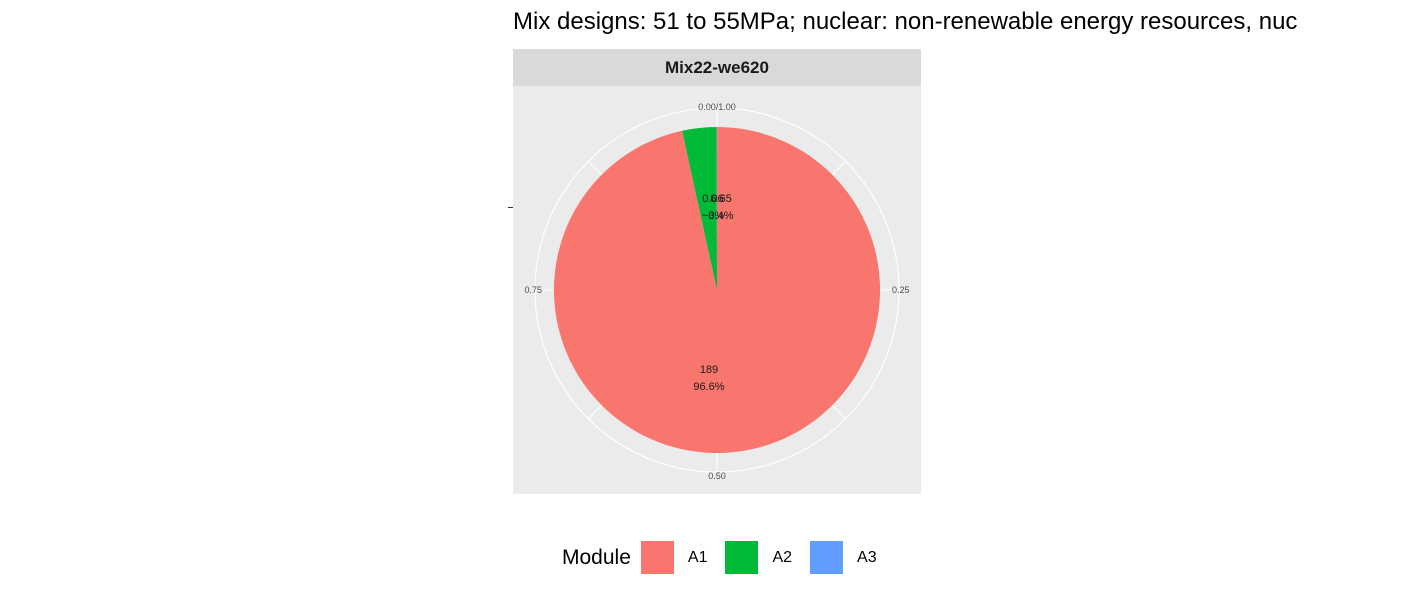 The width and height of the screenshot is (1425, 600). Describe the element at coordinates (533, 290) in the screenshot. I see `theta-tick-label-3: 0.75` at that location.